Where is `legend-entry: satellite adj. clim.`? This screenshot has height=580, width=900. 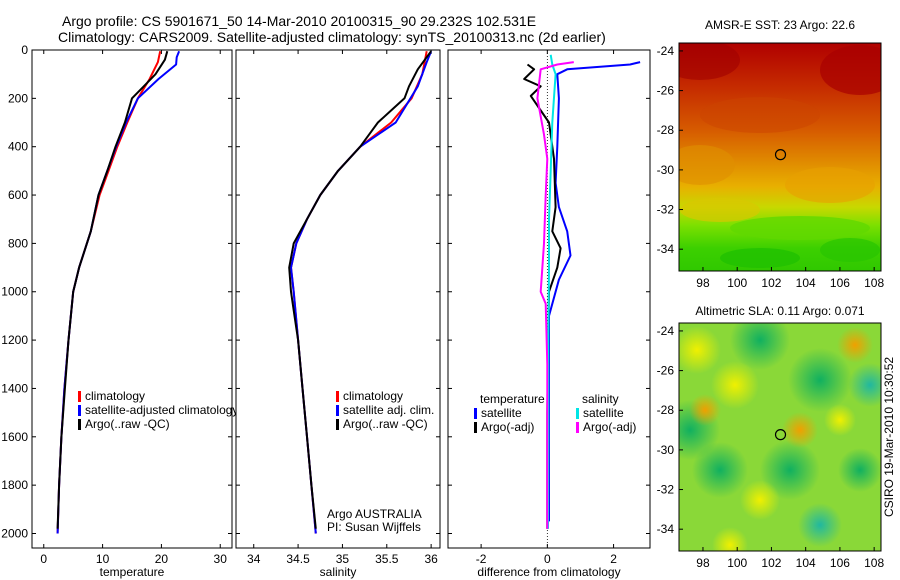 legend-entry: satellite adj. clim. is located at coordinates (388, 410).